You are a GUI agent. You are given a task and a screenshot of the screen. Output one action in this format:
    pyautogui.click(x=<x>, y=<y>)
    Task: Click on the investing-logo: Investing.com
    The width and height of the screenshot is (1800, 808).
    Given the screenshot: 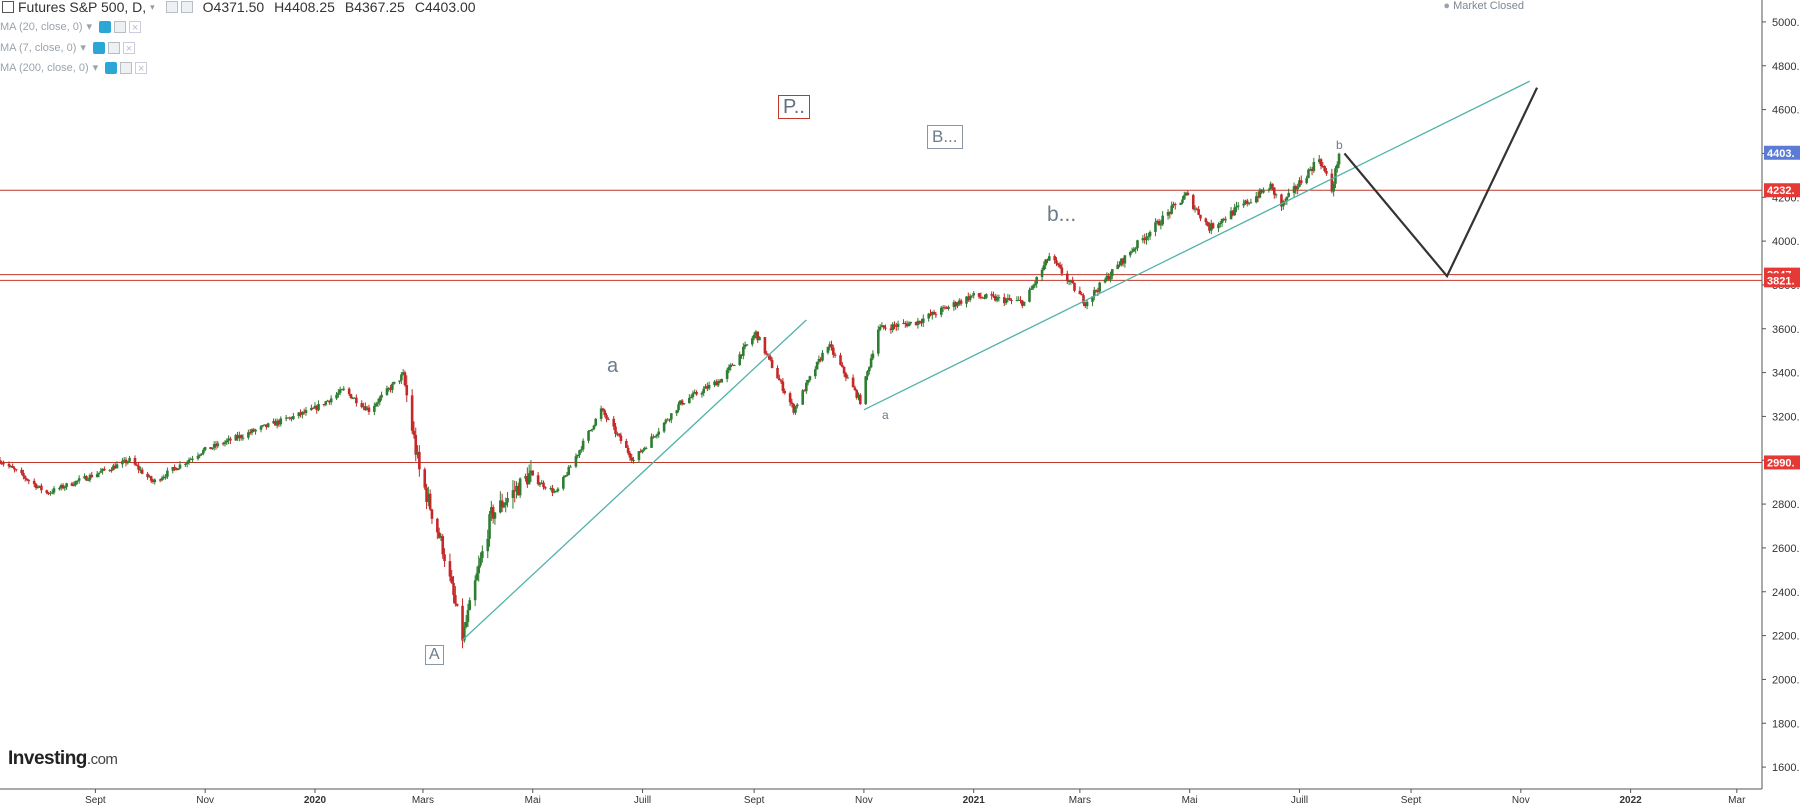 What is the action you would take?
    pyautogui.click(x=63, y=759)
    